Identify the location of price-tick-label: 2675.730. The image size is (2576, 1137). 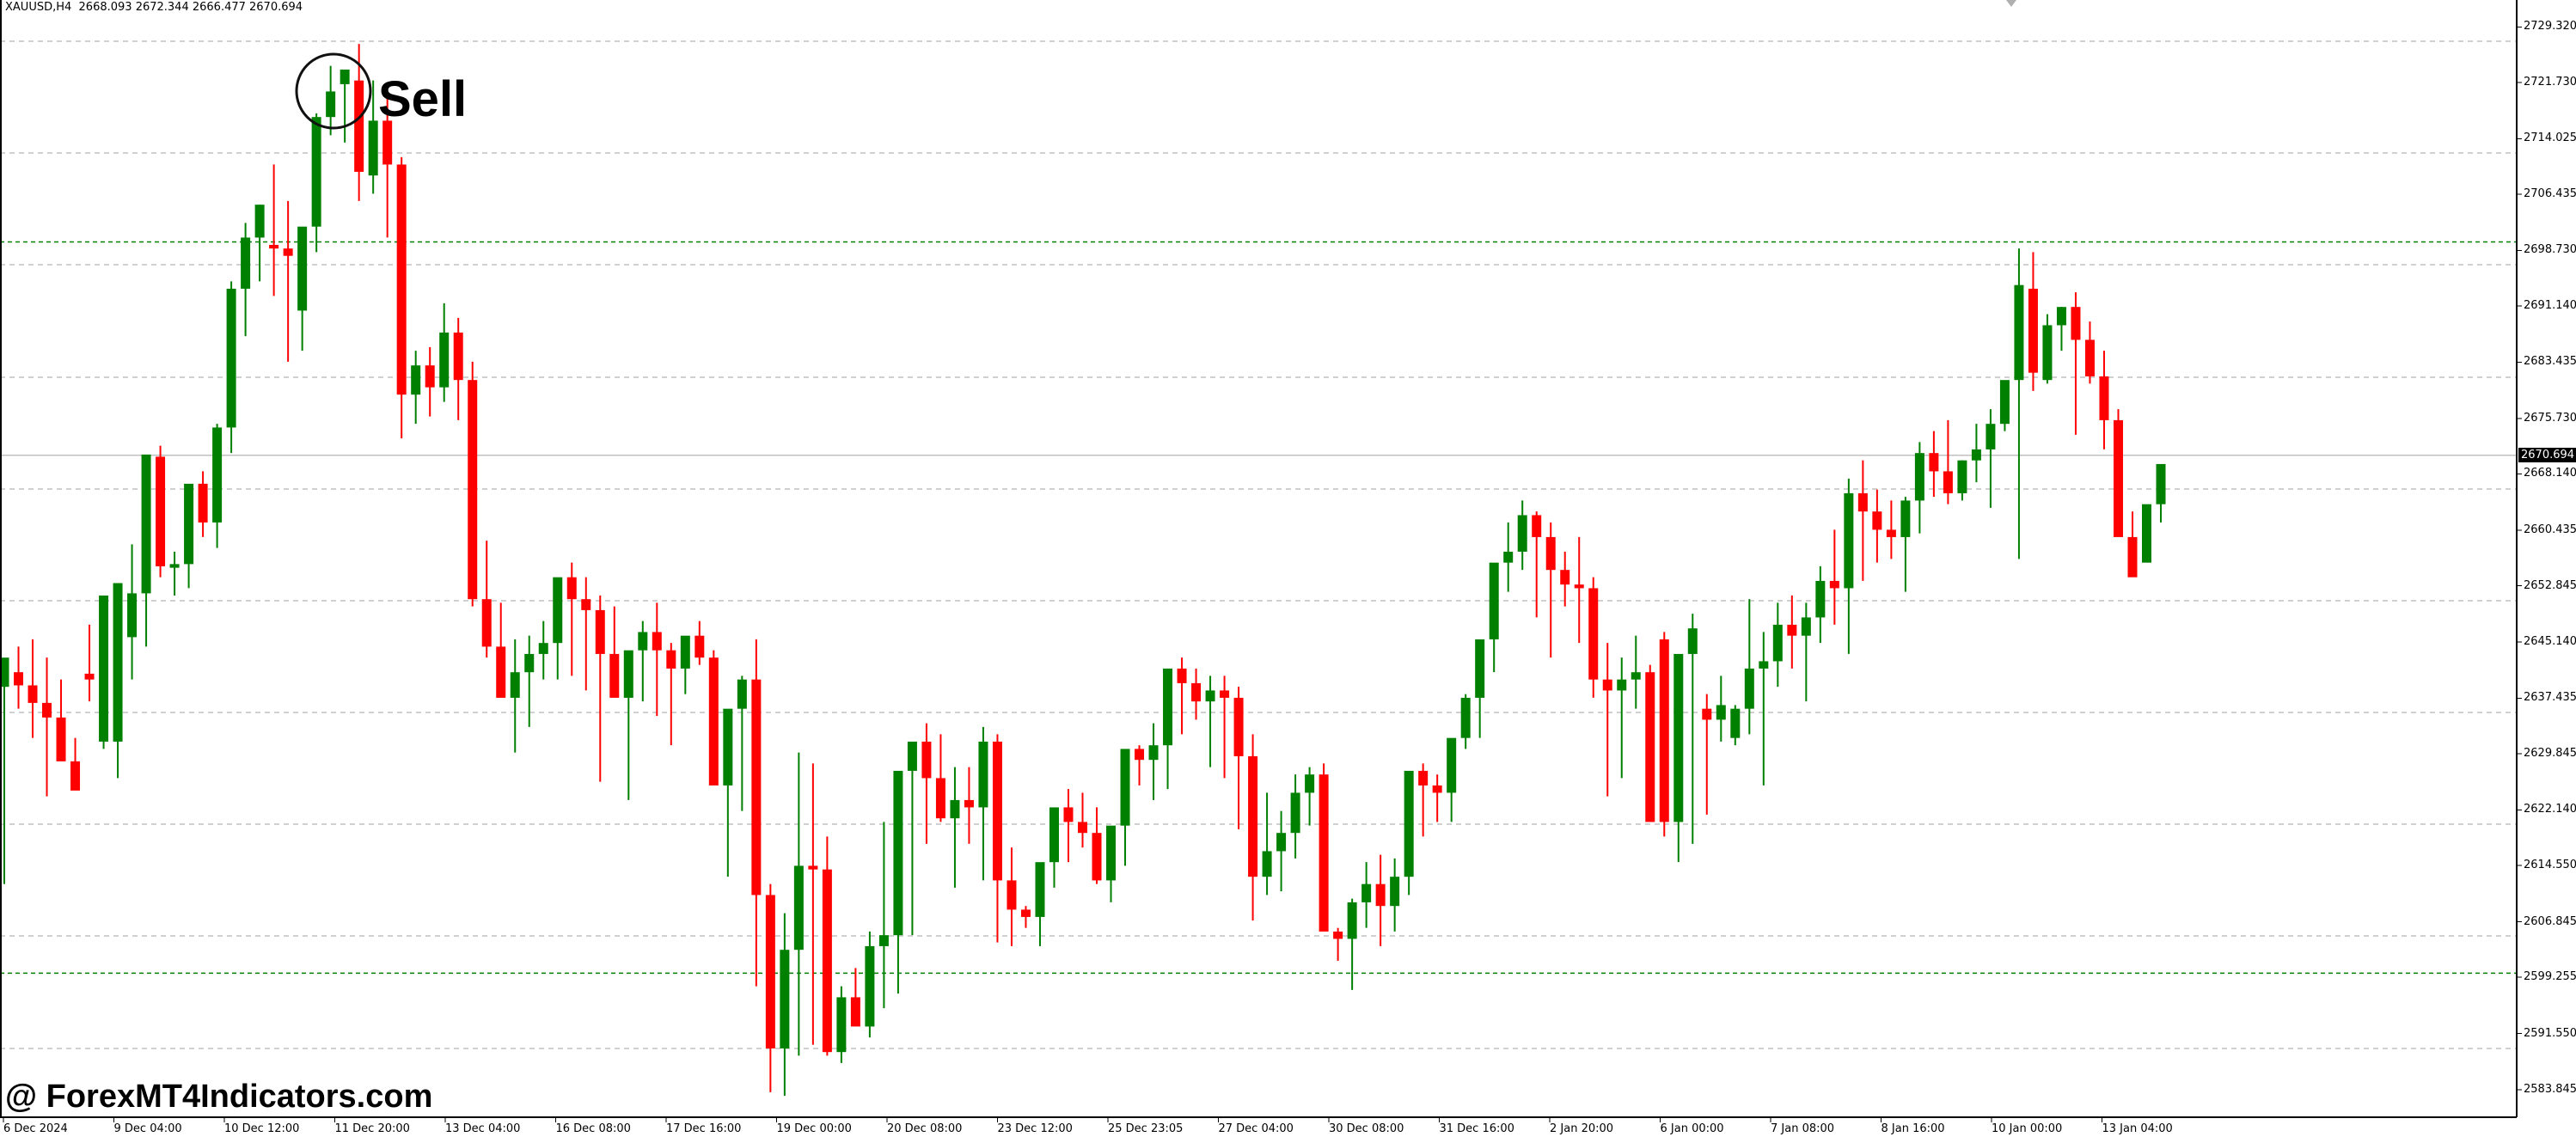
(2550, 418).